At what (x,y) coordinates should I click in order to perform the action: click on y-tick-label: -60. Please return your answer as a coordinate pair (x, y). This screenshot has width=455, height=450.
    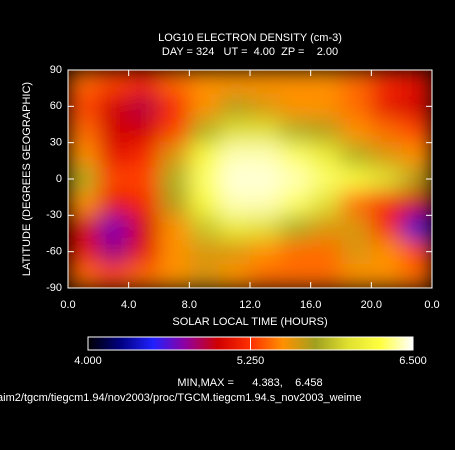
    Looking at the image, I should click on (54, 252).